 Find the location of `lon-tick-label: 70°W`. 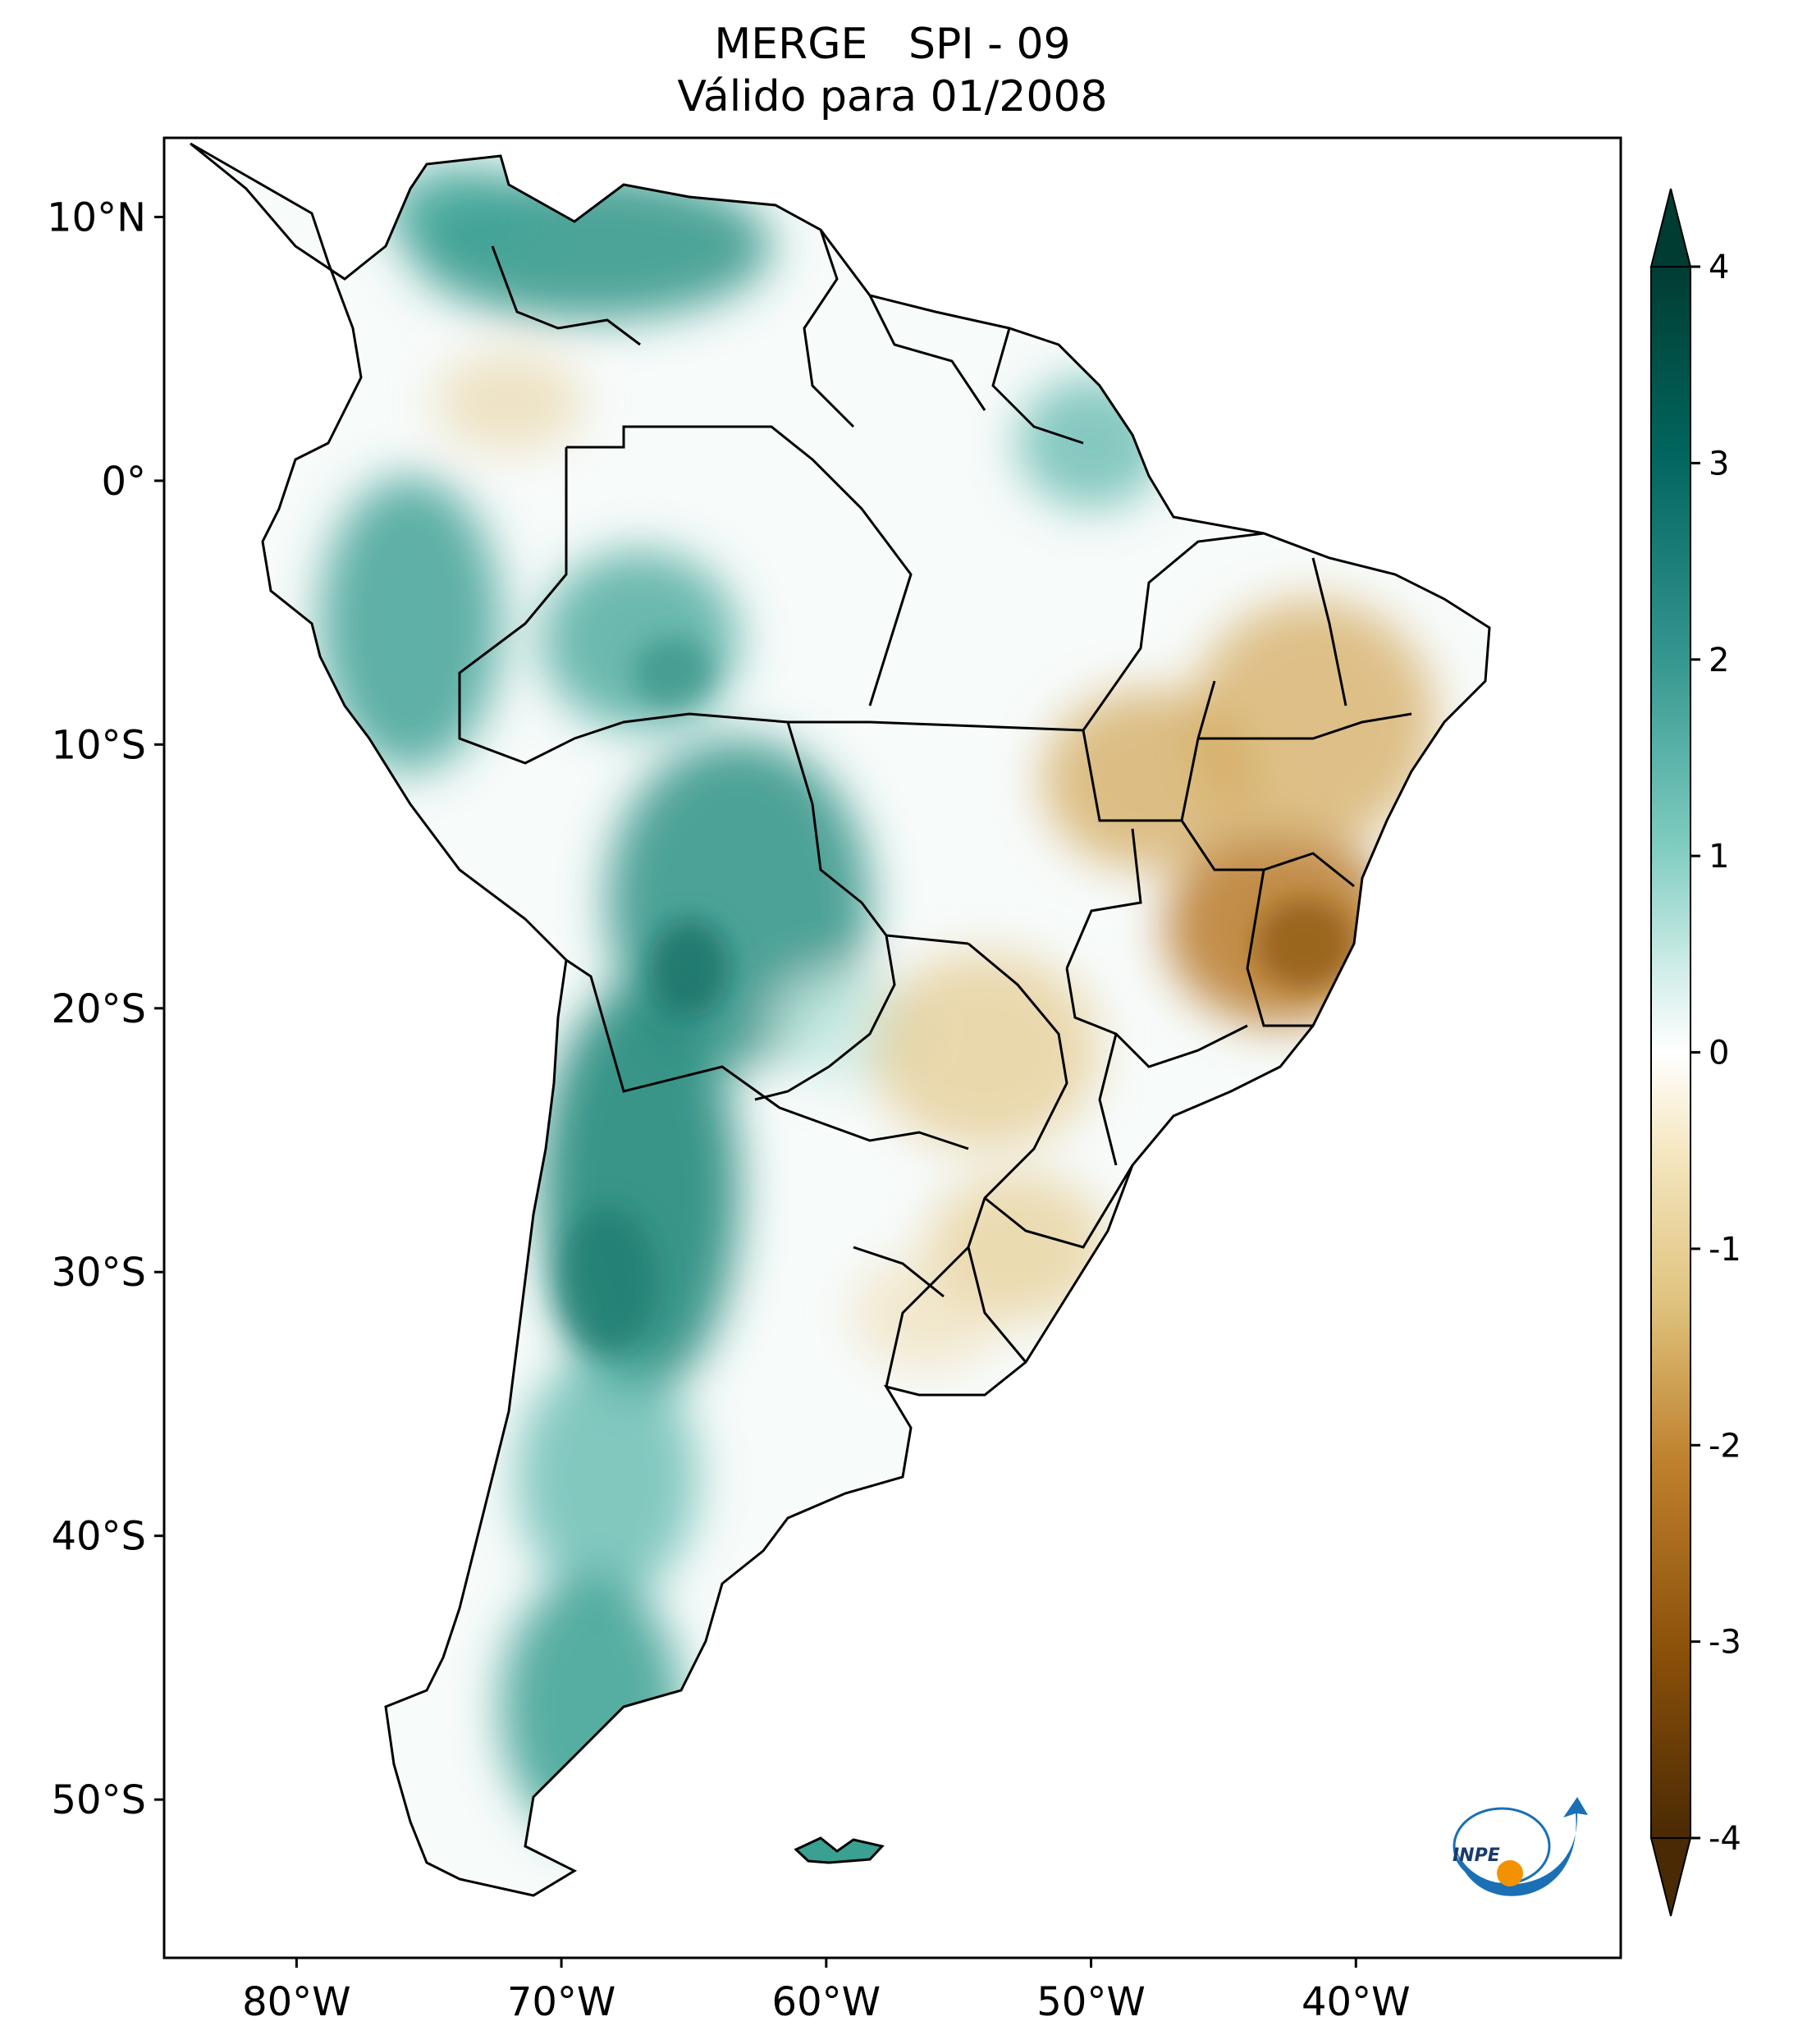

lon-tick-label: 70°W is located at coordinates (561, 2002).